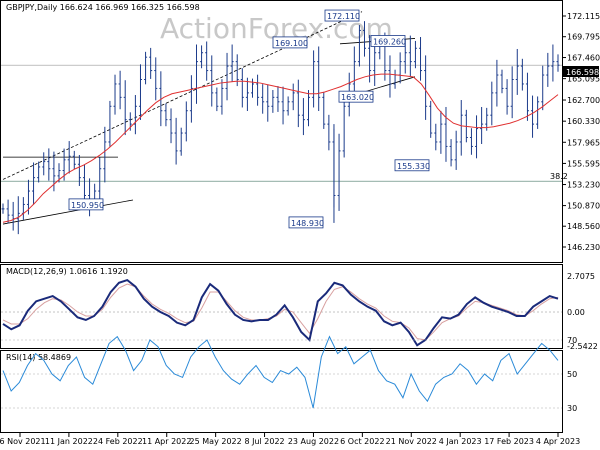  What do you see at coordinates (576, 312) in the screenshot?
I see `macd-tick-label: 0.00` at bounding box center [576, 312].